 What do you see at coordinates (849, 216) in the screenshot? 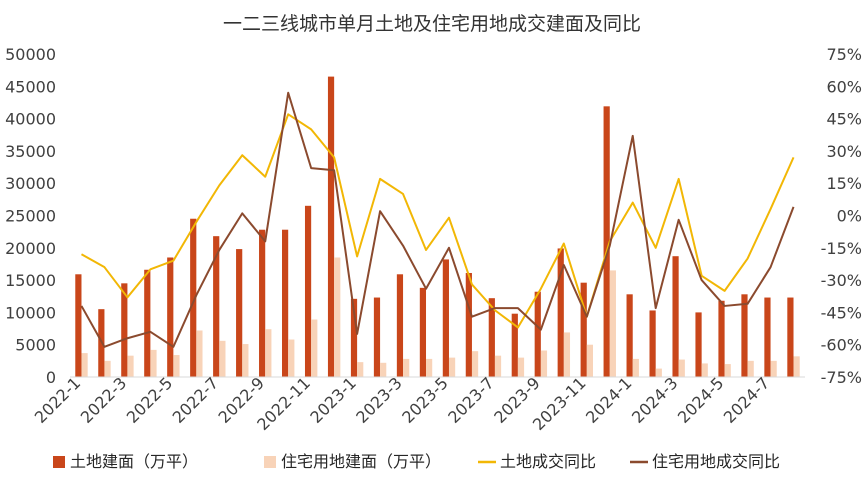
I see `right-axis-tick-label: 0%` at bounding box center [849, 216].